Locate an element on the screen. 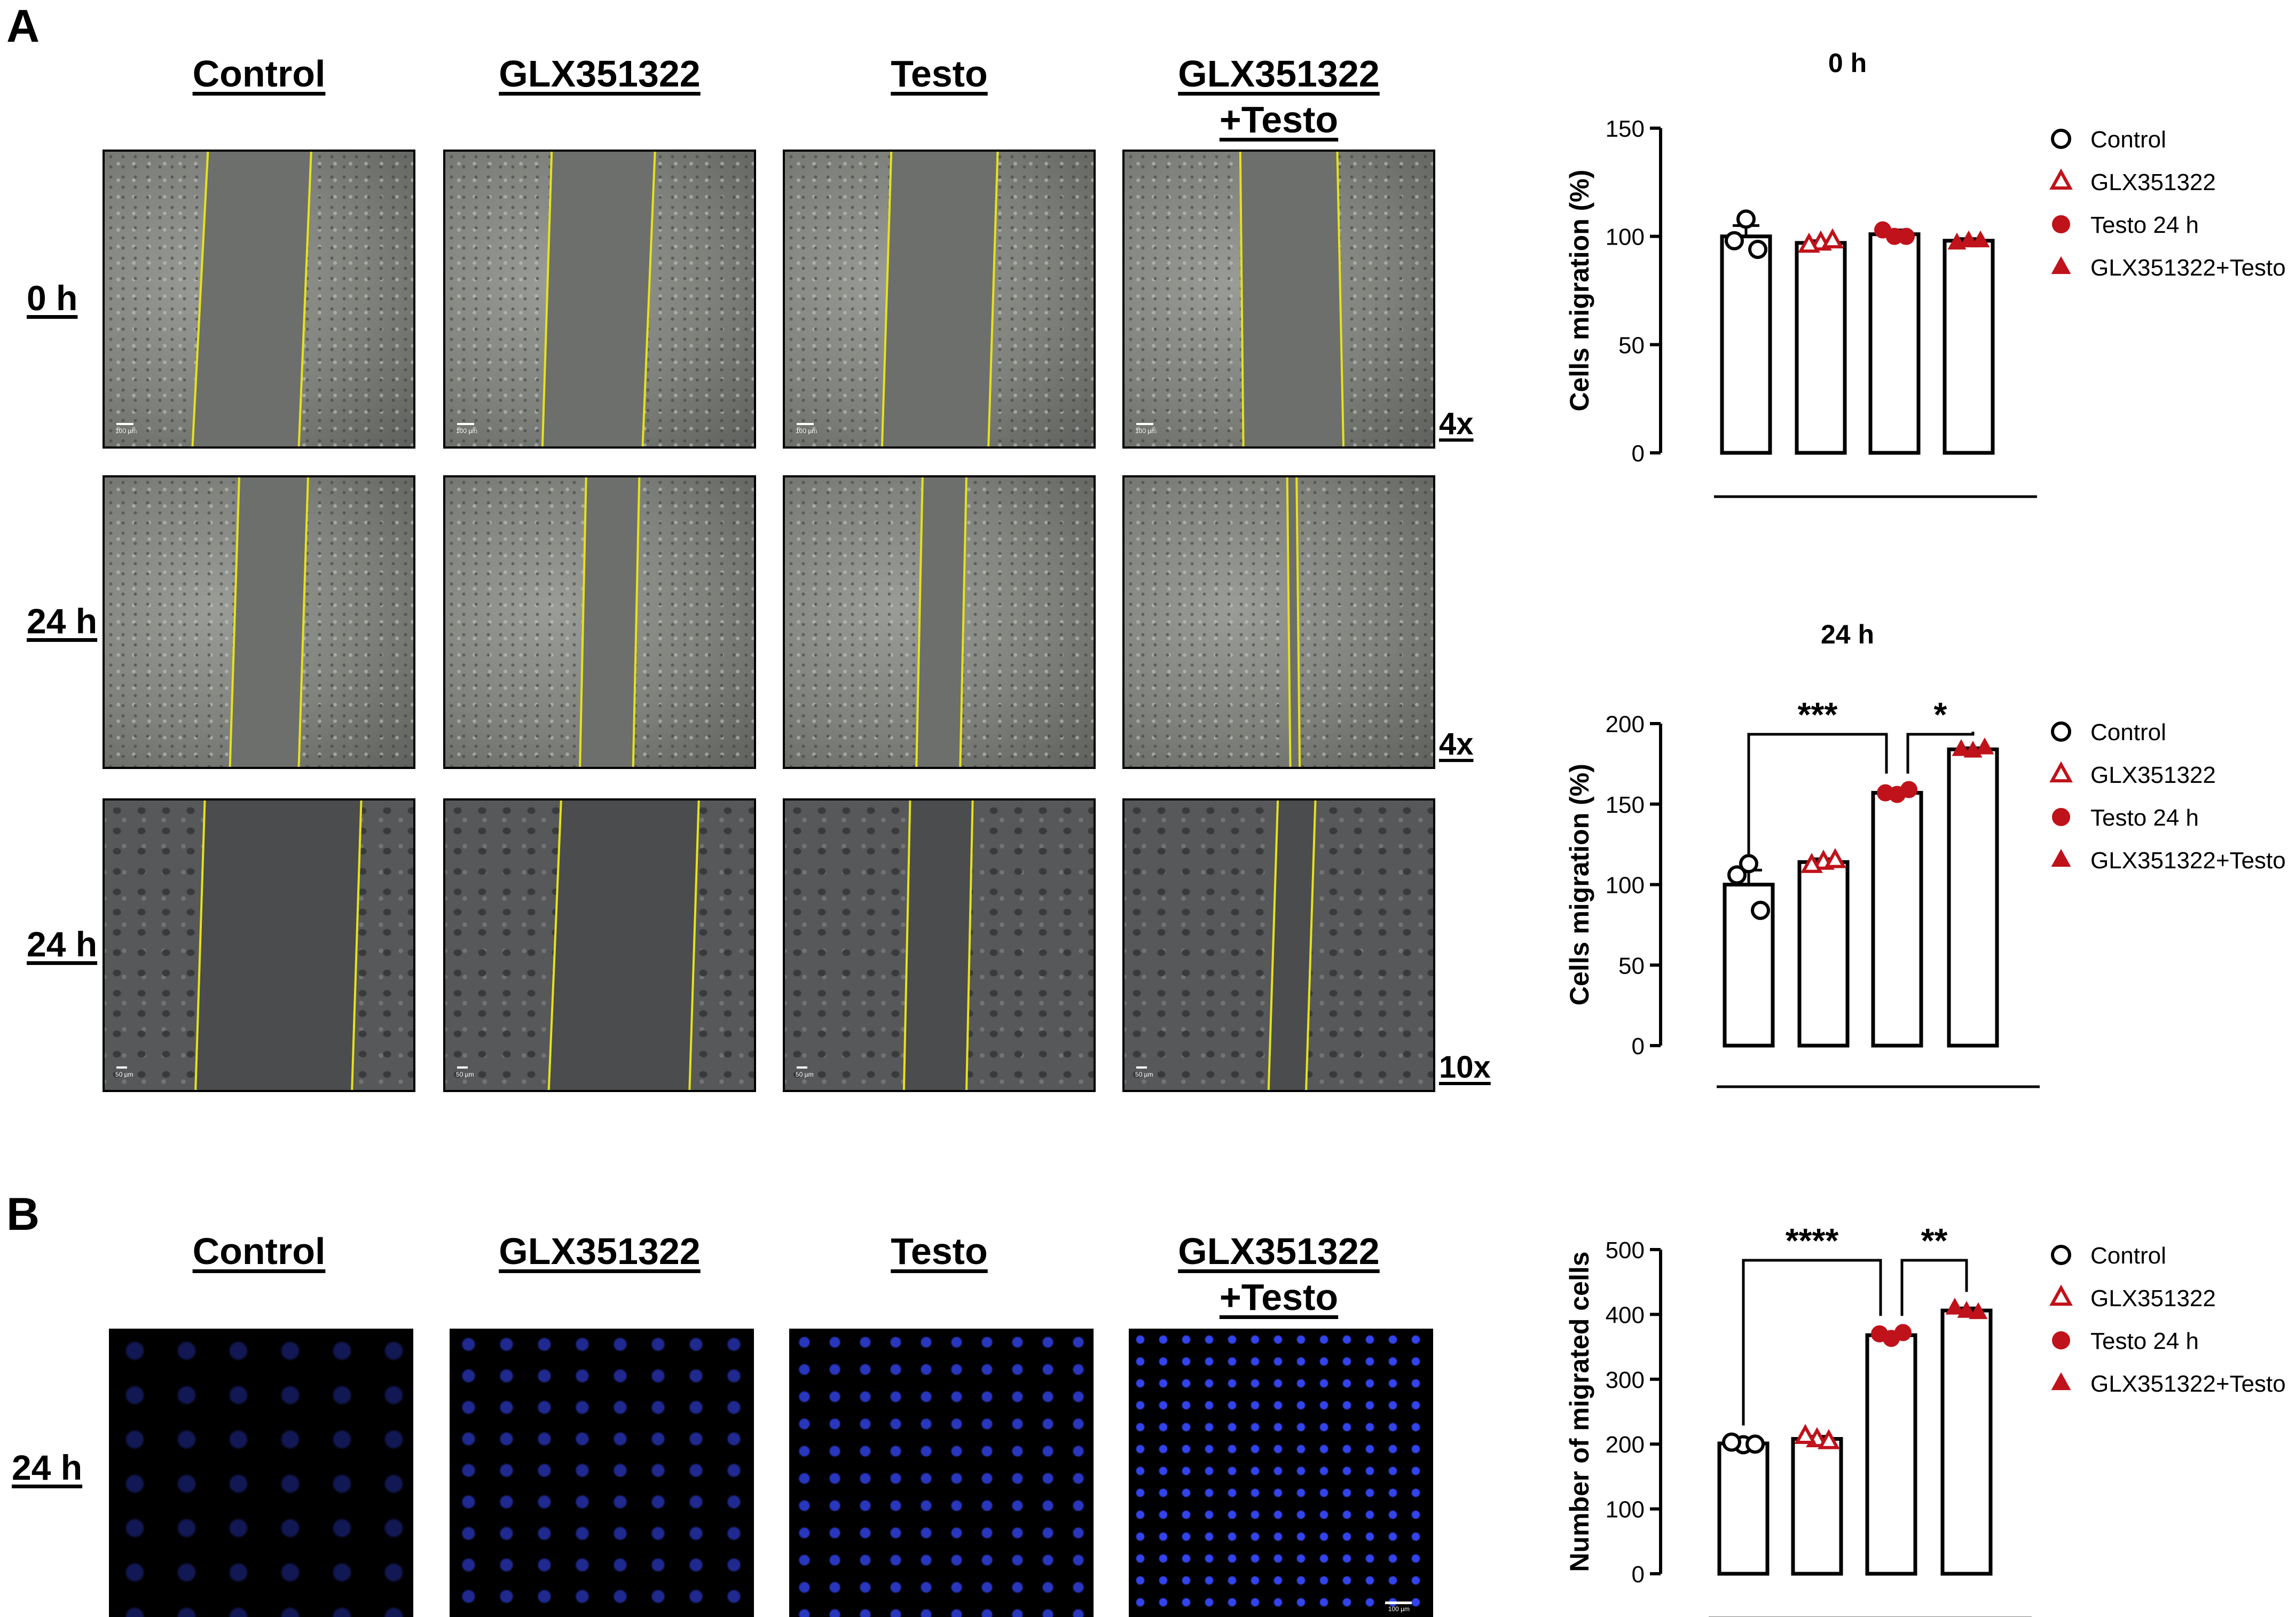  panel-a-column-title: Control is located at coordinates (259, 74).